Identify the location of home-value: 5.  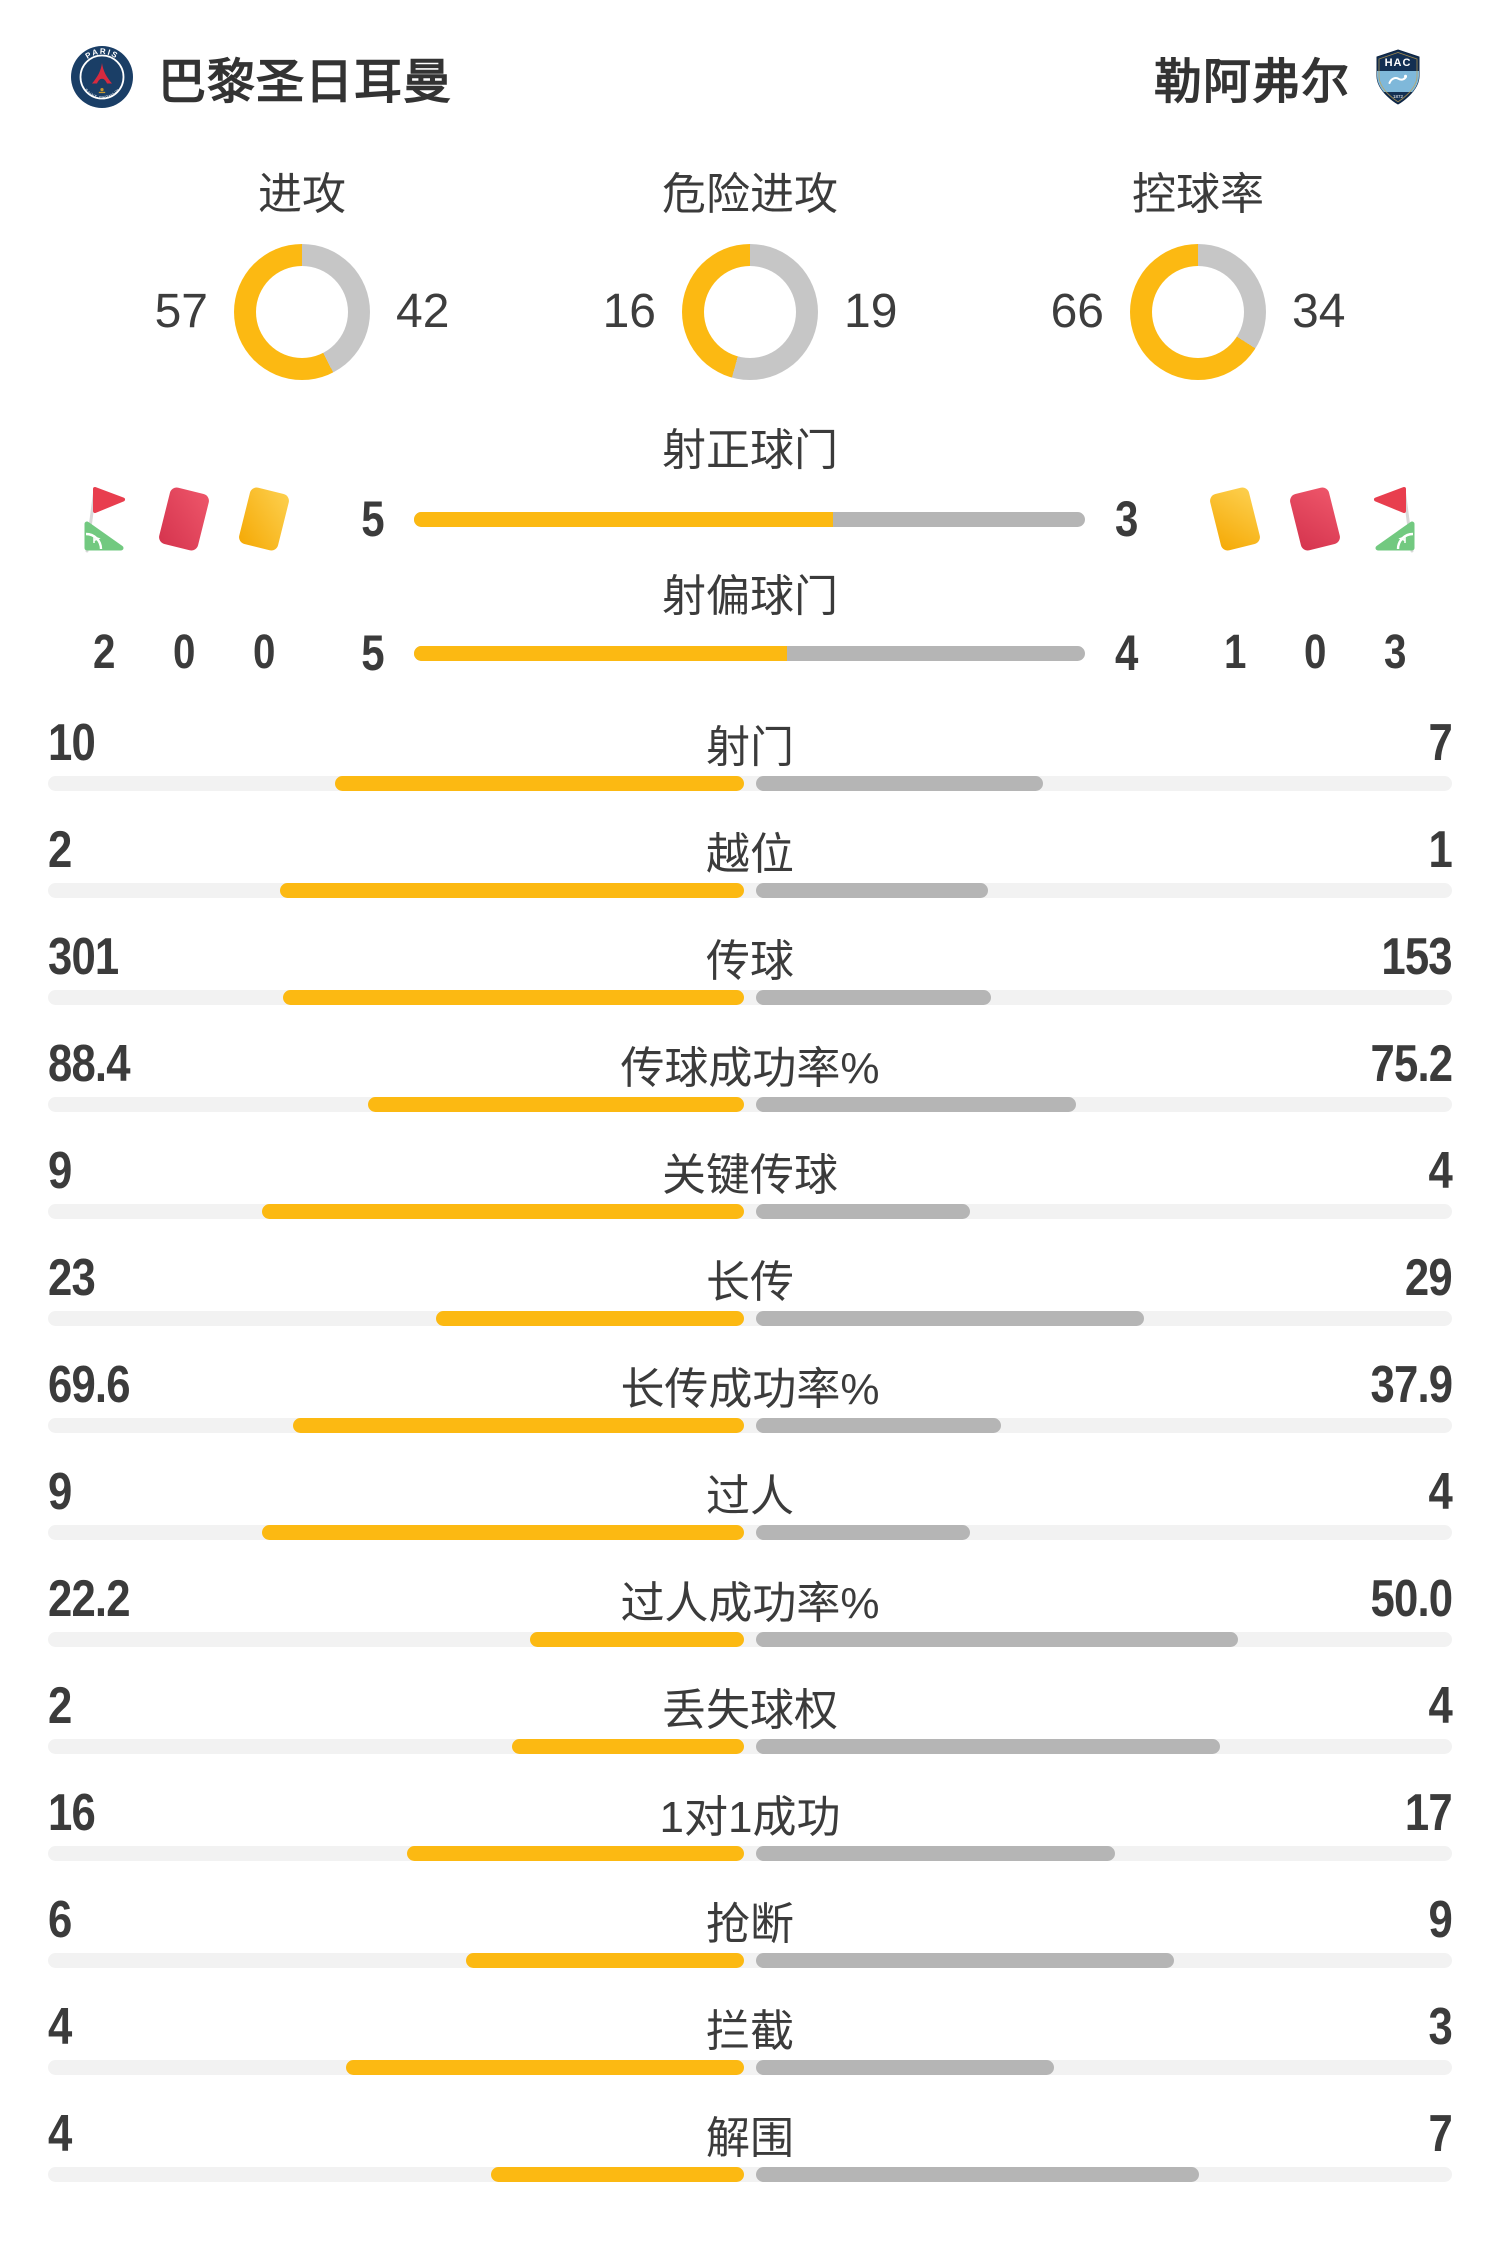
(372, 653).